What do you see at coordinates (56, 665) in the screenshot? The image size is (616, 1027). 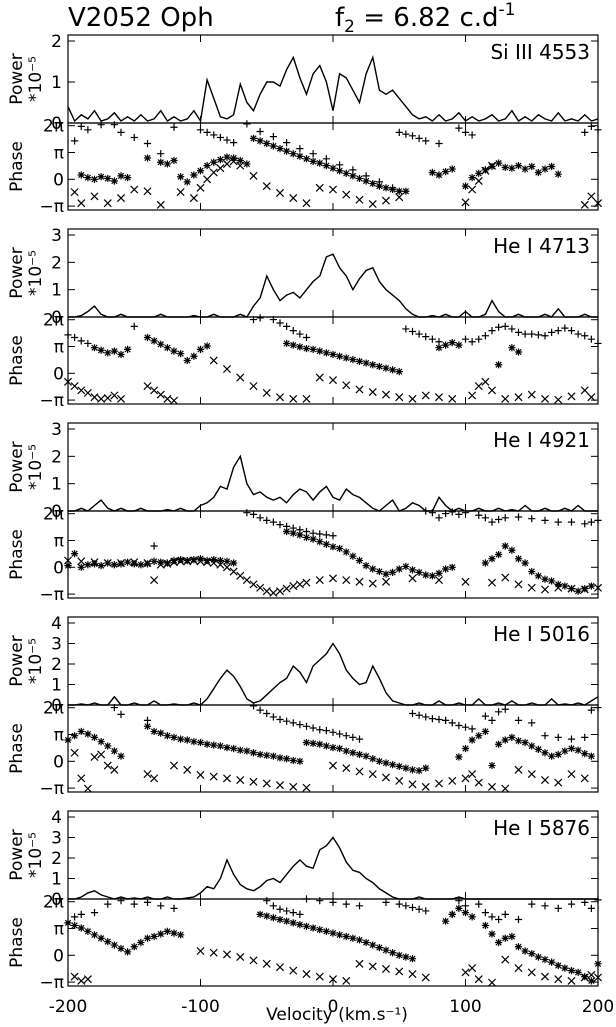 I see `power-tick-label: 2` at bounding box center [56, 665].